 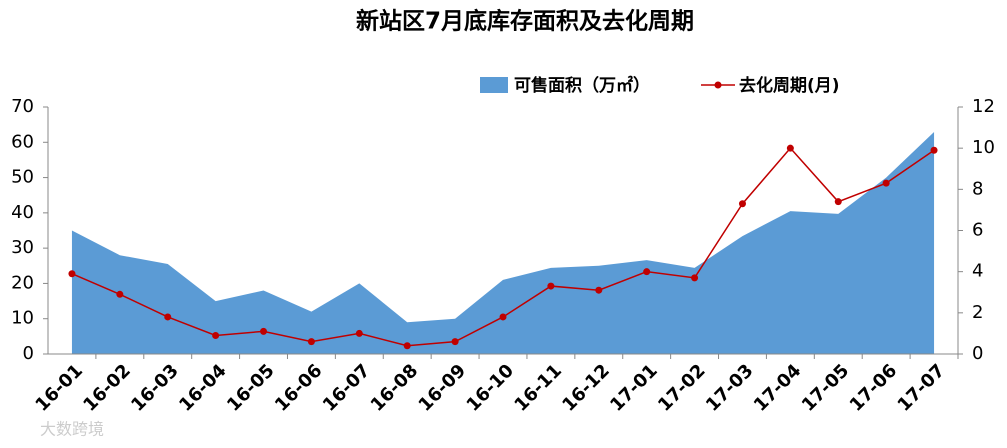 What do you see at coordinates (977, 353) in the screenshot?
I see `y2-tick-label: 0` at bounding box center [977, 353].